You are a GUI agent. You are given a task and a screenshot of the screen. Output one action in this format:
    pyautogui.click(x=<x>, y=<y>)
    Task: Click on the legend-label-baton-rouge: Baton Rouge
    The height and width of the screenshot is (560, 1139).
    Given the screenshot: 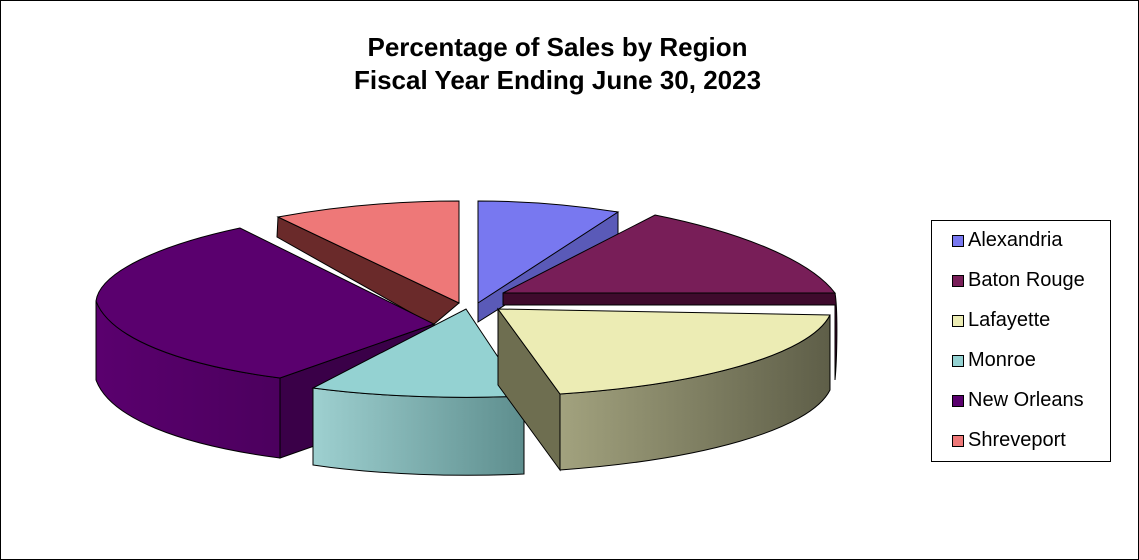 What is the action you would take?
    pyautogui.click(x=1026, y=280)
    